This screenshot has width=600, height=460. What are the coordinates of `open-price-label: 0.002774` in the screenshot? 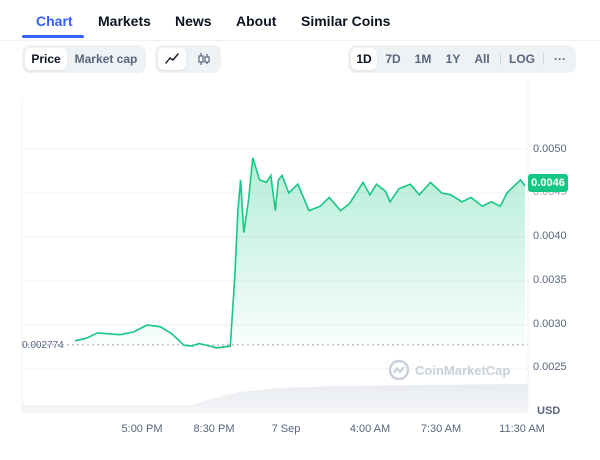 It's located at (43, 345).